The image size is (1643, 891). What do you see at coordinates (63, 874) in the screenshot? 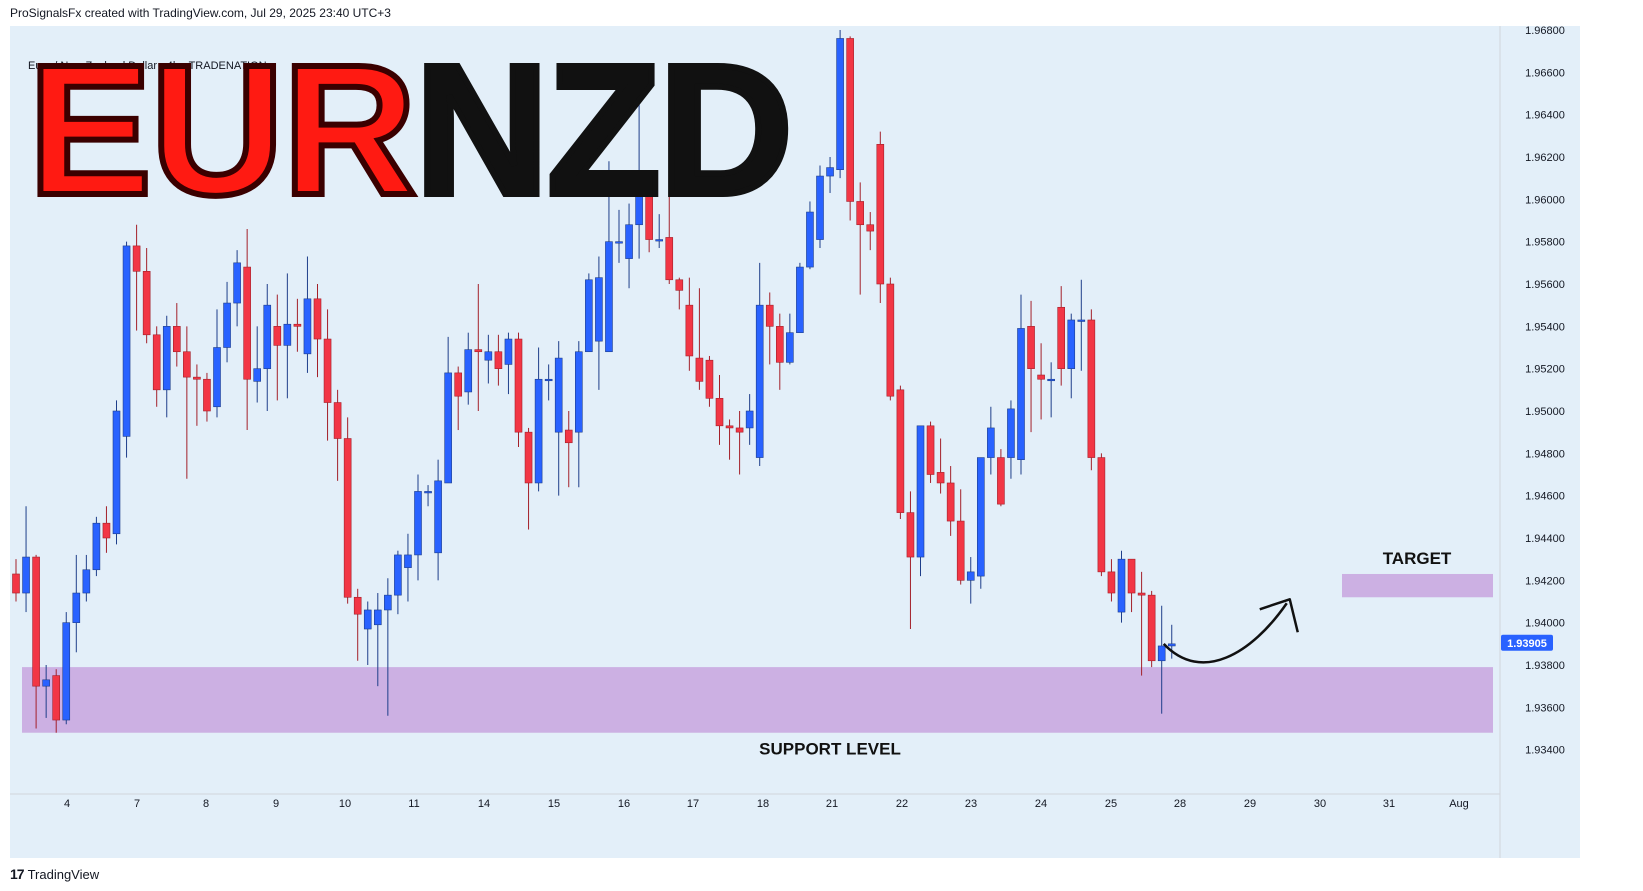
I see `tradingview-brand-label: TradingView` at bounding box center [63, 874].